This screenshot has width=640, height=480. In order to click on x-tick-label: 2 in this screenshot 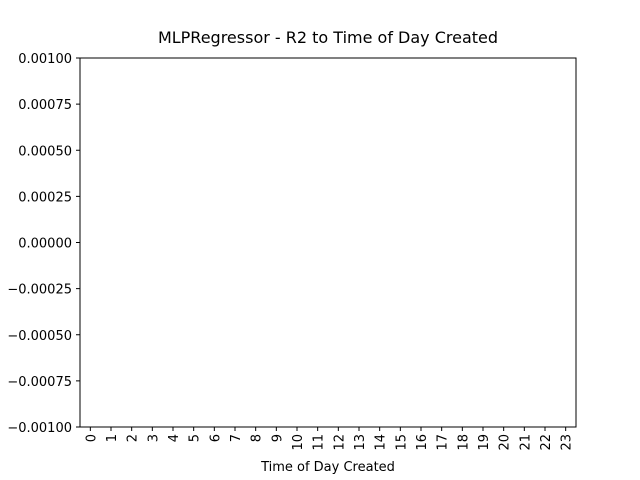, I will do `click(133, 438)`.